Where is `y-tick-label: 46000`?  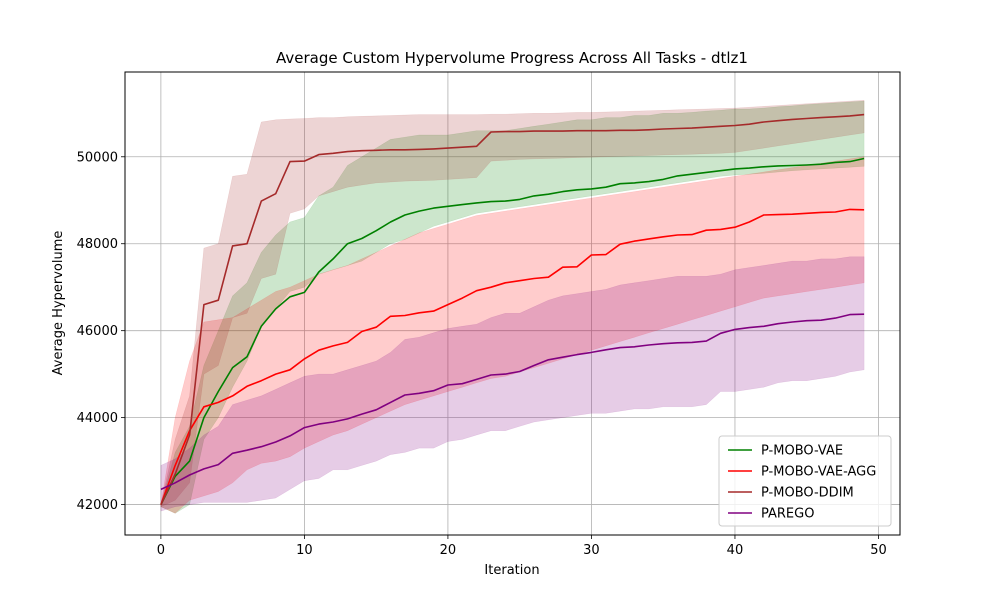
y-tick-label: 46000 is located at coordinates (97, 331).